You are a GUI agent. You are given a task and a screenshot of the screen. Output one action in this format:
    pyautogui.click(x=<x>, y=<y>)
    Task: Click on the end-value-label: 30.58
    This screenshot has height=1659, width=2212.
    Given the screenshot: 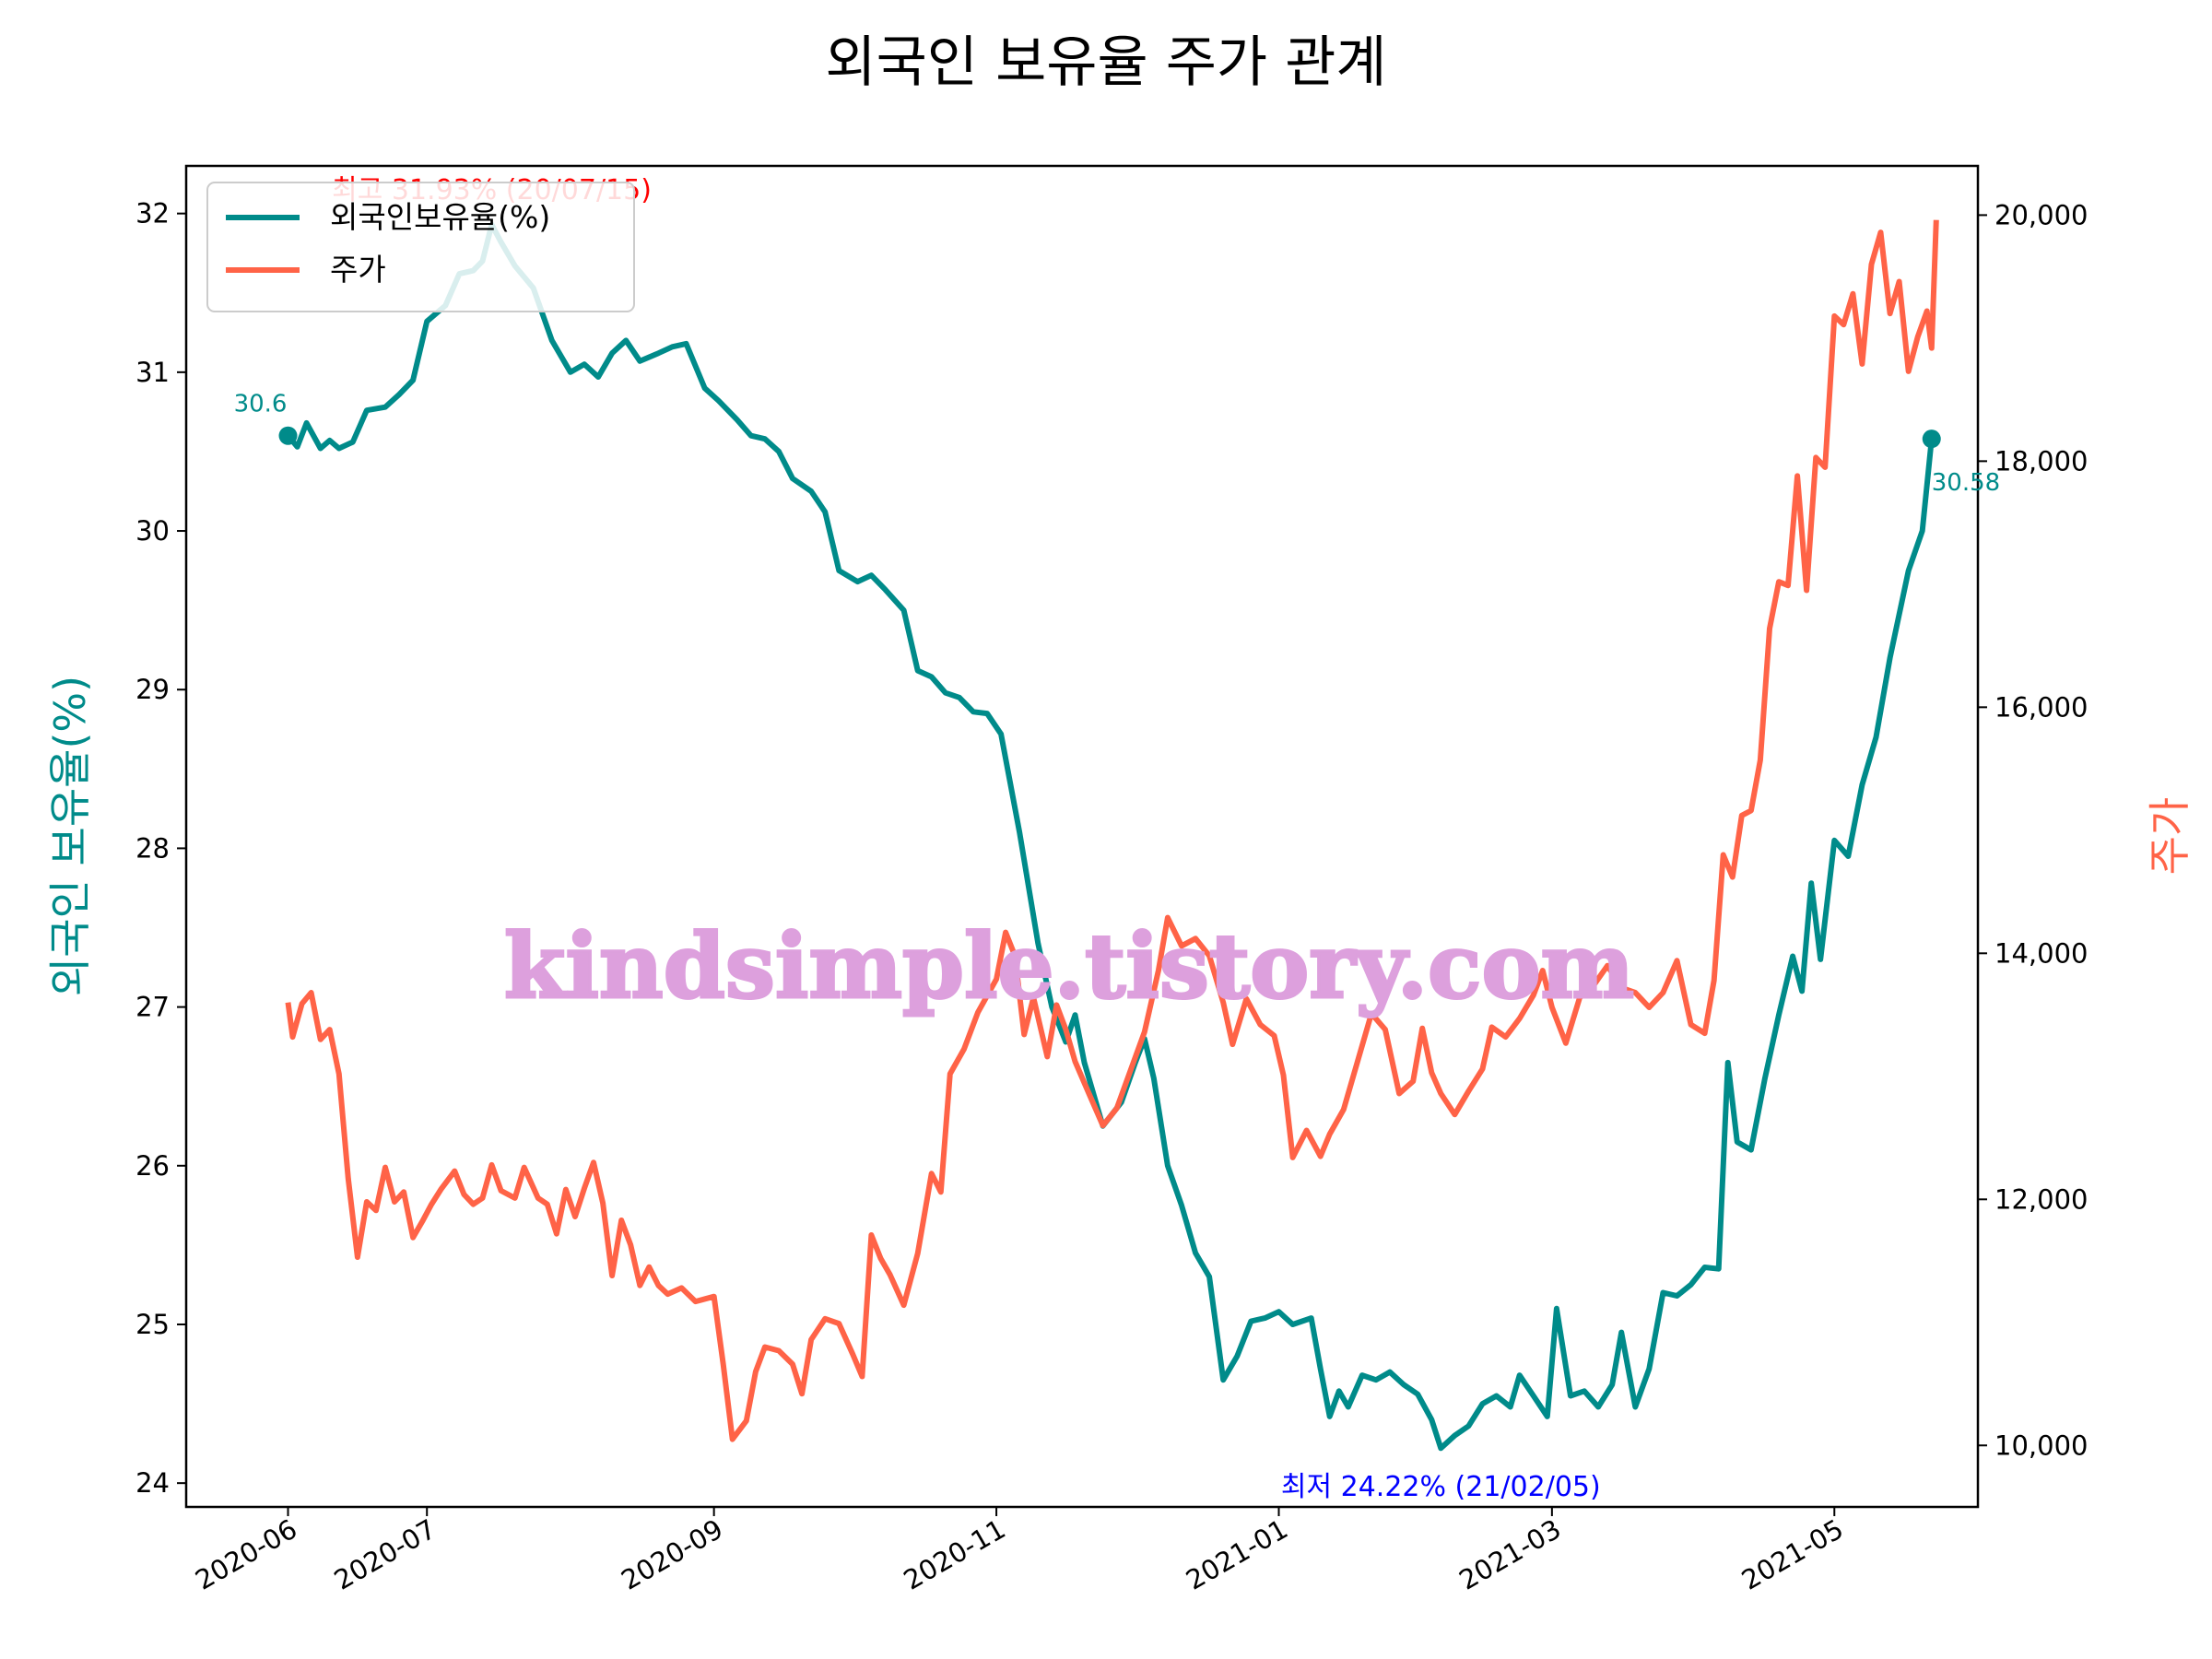 What is the action you would take?
    pyautogui.click(x=1966, y=483)
    